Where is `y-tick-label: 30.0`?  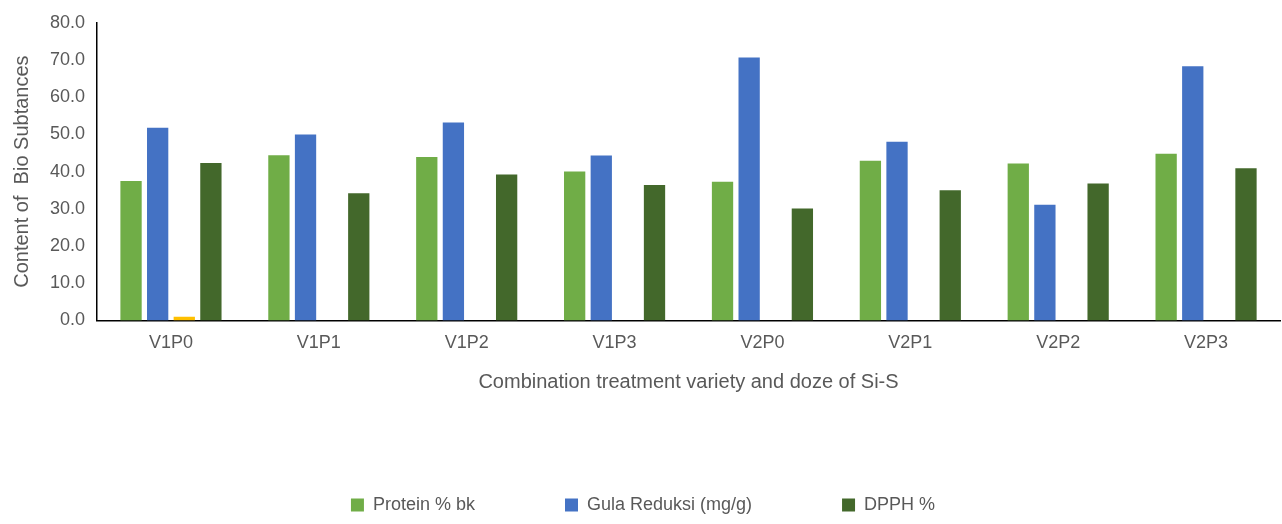
y-tick-label: 30.0 is located at coordinates (67, 207).